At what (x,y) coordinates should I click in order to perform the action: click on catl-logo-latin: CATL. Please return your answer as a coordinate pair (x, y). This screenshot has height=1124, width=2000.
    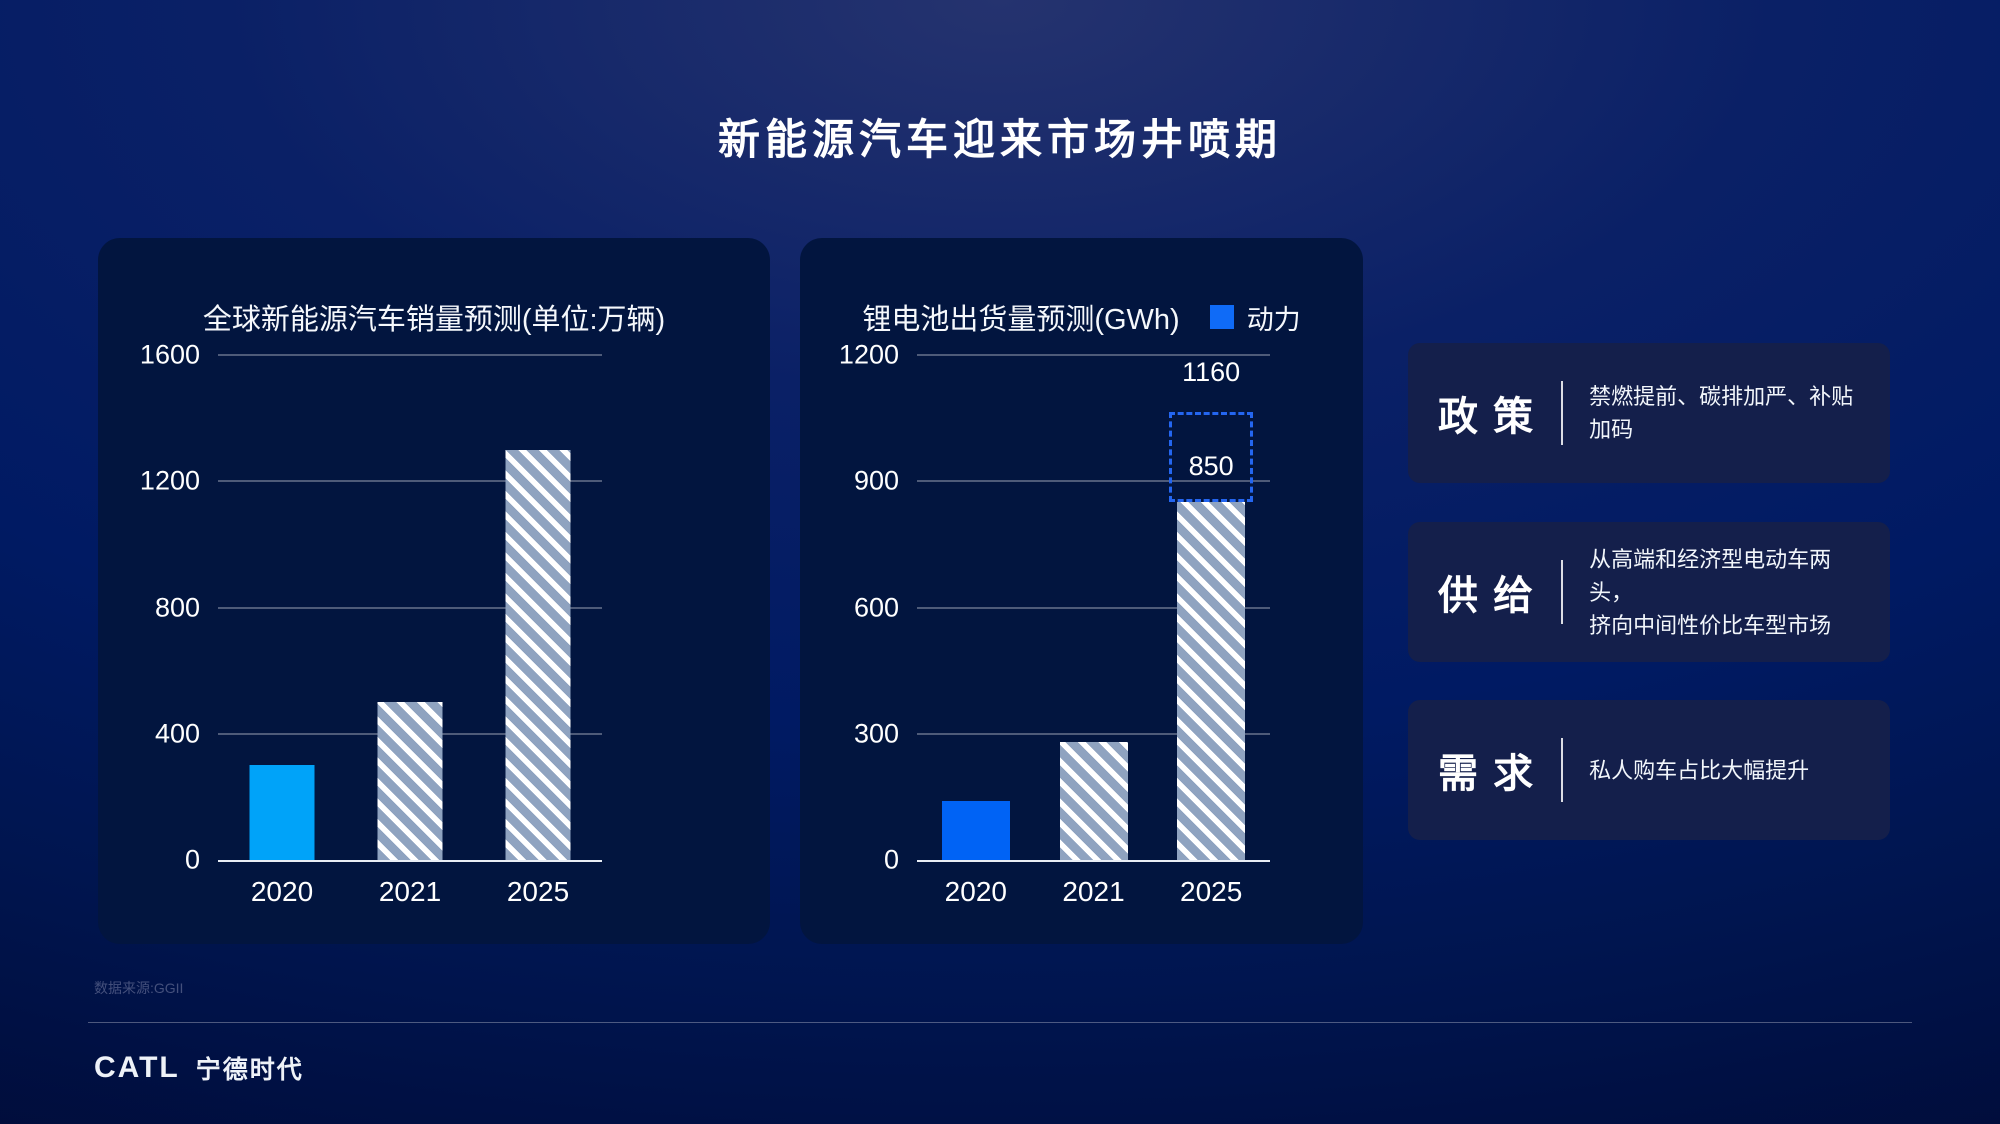
    Looking at the image, I should click on (137, 1067).